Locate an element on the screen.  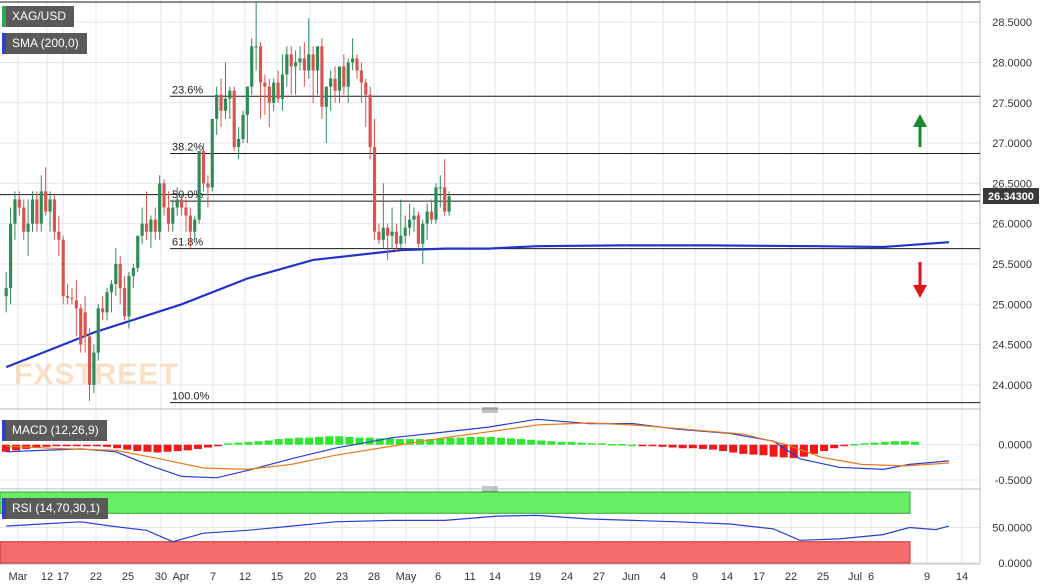
watermark: FXSTREET is located at coordinates (96, 374).